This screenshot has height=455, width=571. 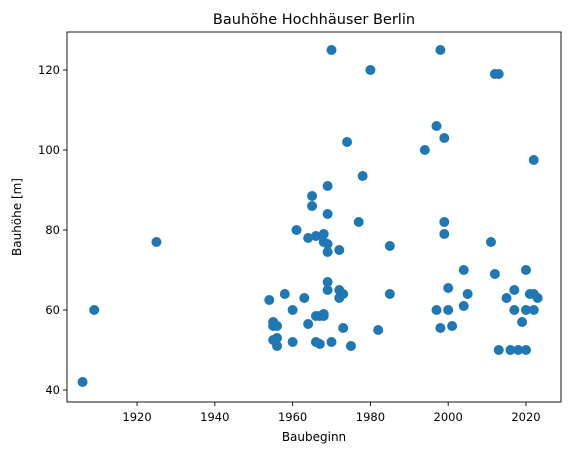 What do you see at coordinates (49, 150) in the screenshot?
I see `y-tick-label-100: 100` at bounding box center [49, 150].